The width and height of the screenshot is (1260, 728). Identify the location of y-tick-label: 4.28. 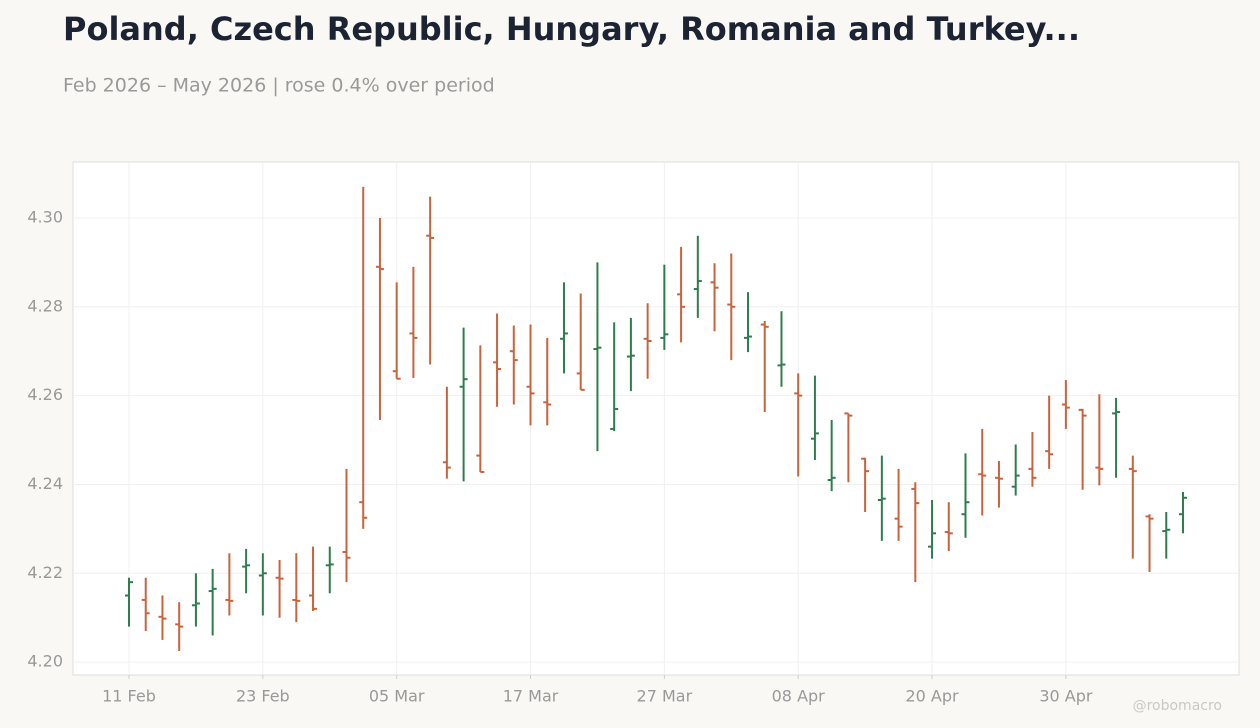
(45, 305).